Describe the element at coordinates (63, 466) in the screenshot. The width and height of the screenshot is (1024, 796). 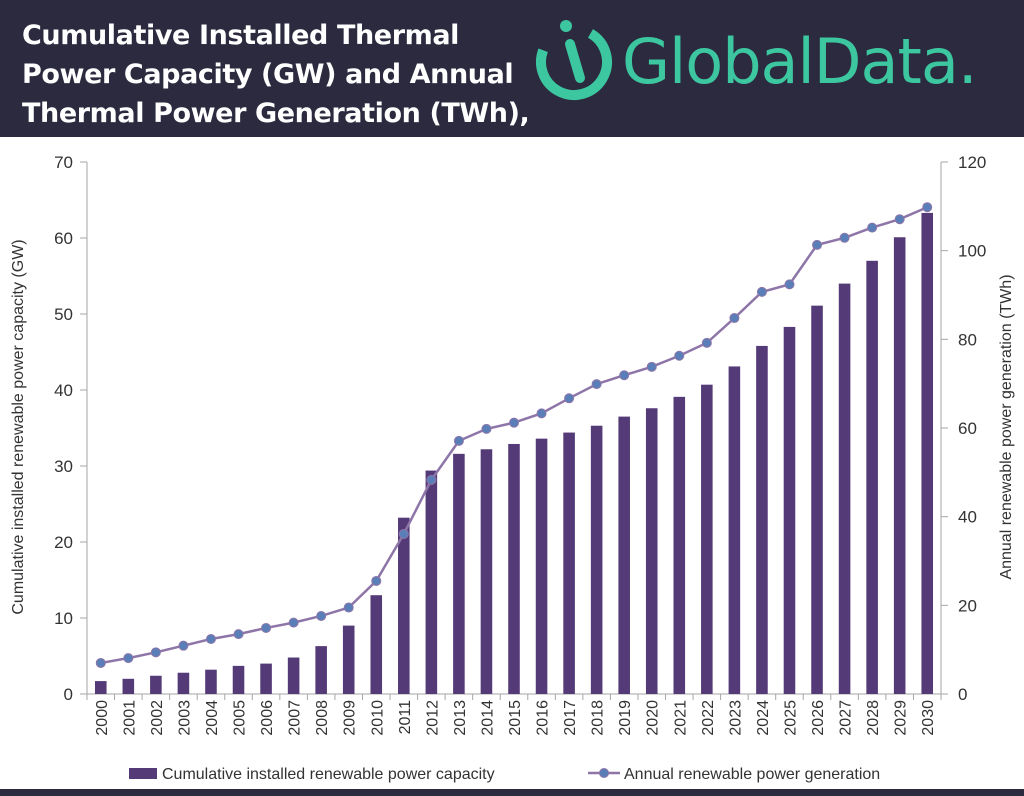
I see `y-left-tick-label: 30` at that location.